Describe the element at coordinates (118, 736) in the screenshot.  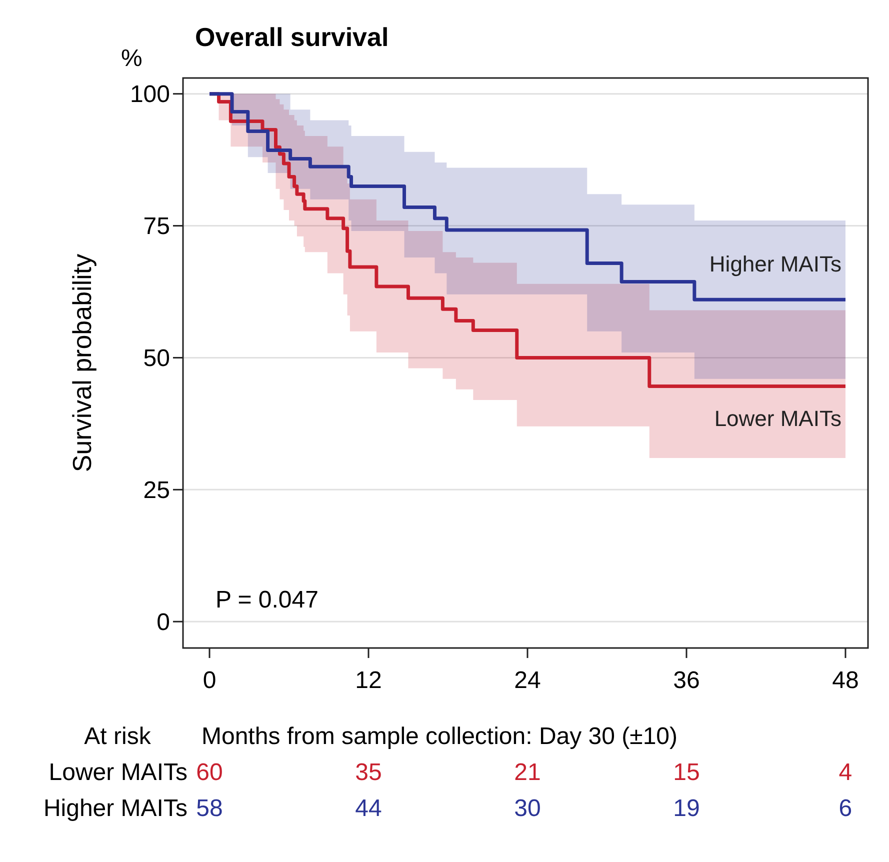
I see `text: At risk` at that location.